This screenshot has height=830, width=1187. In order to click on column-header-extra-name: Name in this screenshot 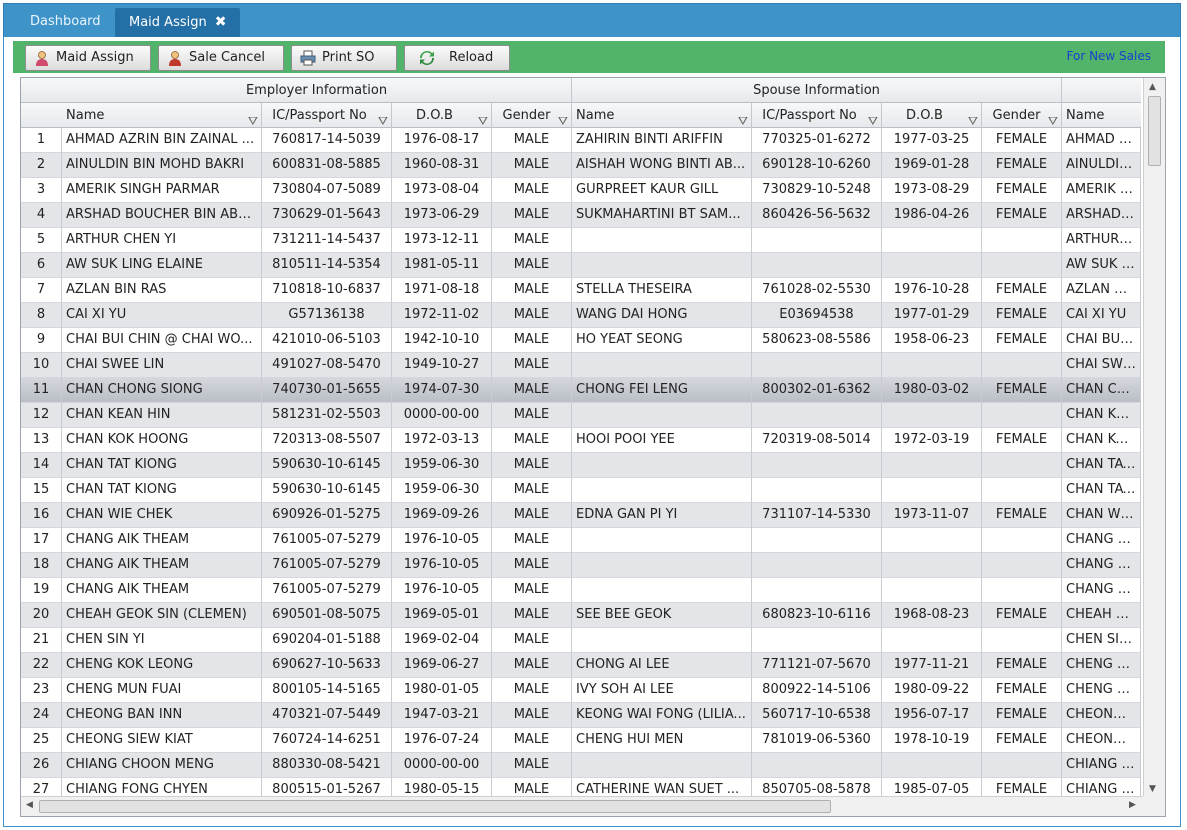, I will do `click(1101, 115)`.